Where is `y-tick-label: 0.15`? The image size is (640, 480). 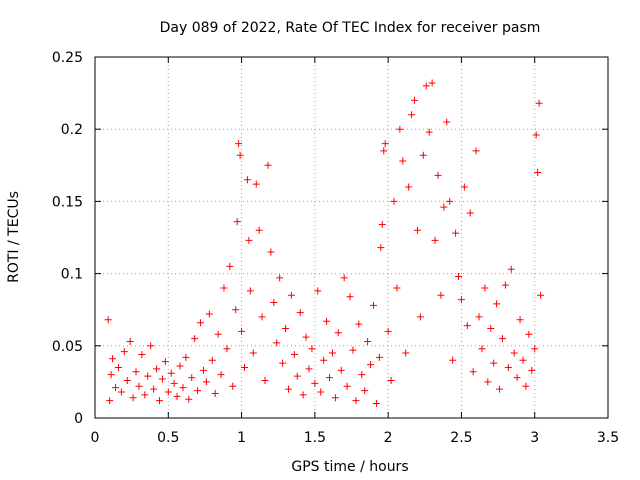
y-tick-label: 0.15 is located at coordinates (67, 202).